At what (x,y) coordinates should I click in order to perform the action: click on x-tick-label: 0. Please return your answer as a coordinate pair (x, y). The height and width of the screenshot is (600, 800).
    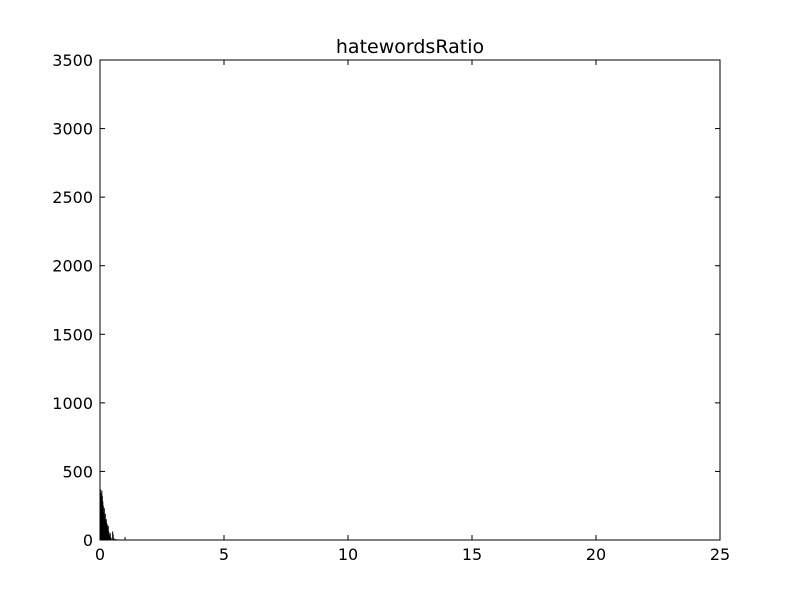
    Looking at the image, I should click on (100, 554).